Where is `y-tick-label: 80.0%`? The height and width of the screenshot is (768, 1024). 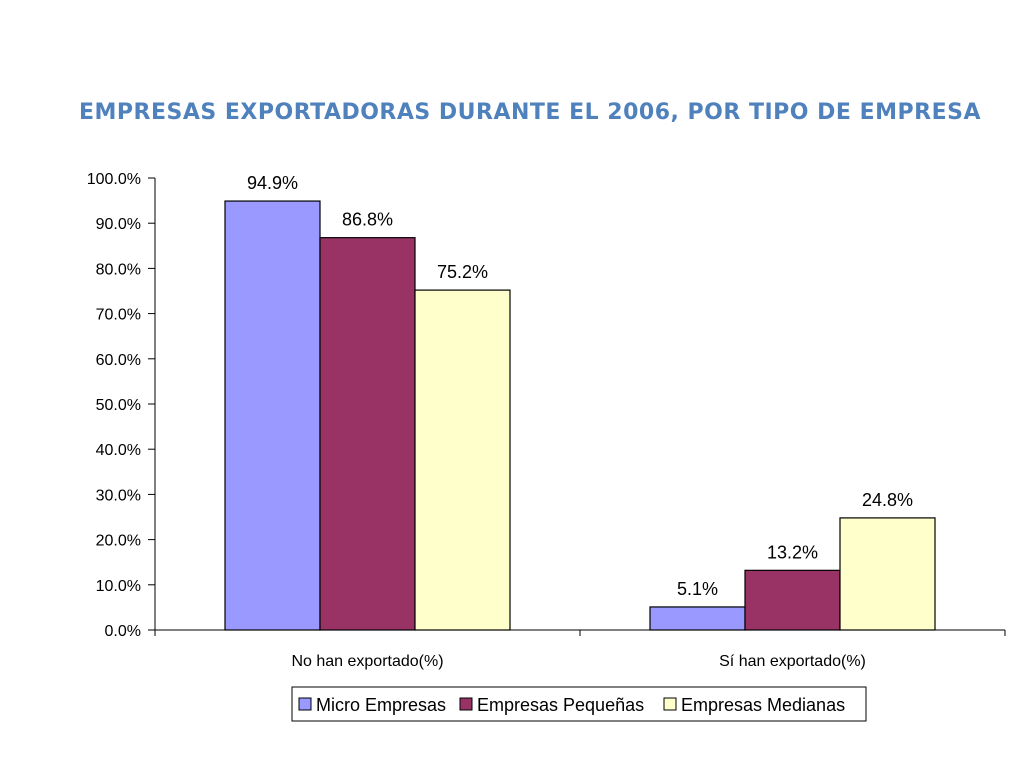 y-tick-label: 80.0% is located at coordinates (118, 269).